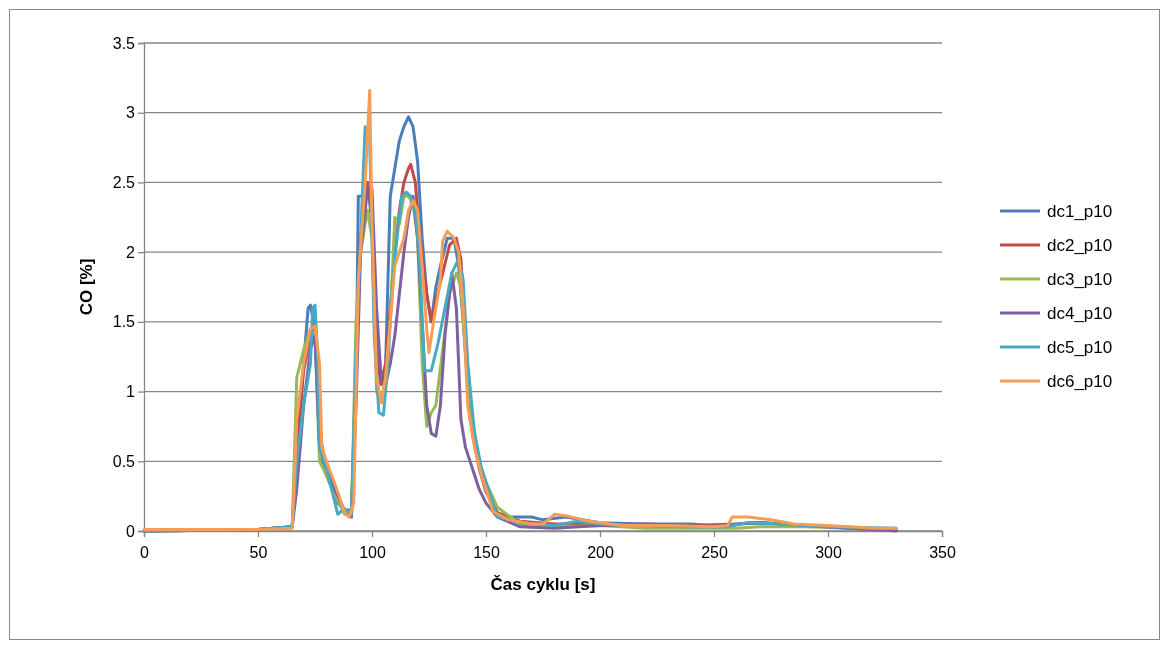 The width and height of the screenshot is (1170, 648). What do you see at coordinates (1080, 211) in the screenshot?
I see `legend-label: dc1_p10` at bounding box center [1080, 211].